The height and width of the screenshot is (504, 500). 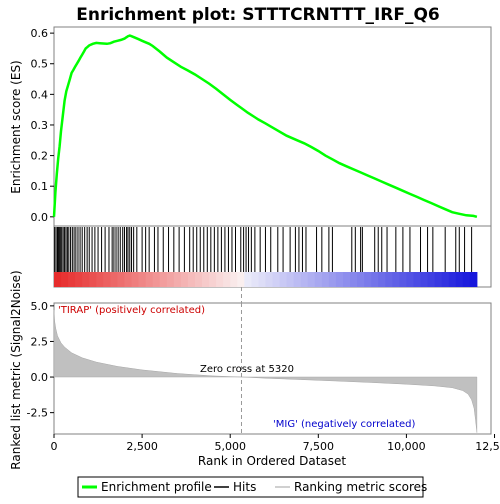 What do you see at coordinates (344, 424) in the screenshot?
I see `negative-correlation-label: 'MIG' (negatively correlated)` at bounding box center [344, 424].